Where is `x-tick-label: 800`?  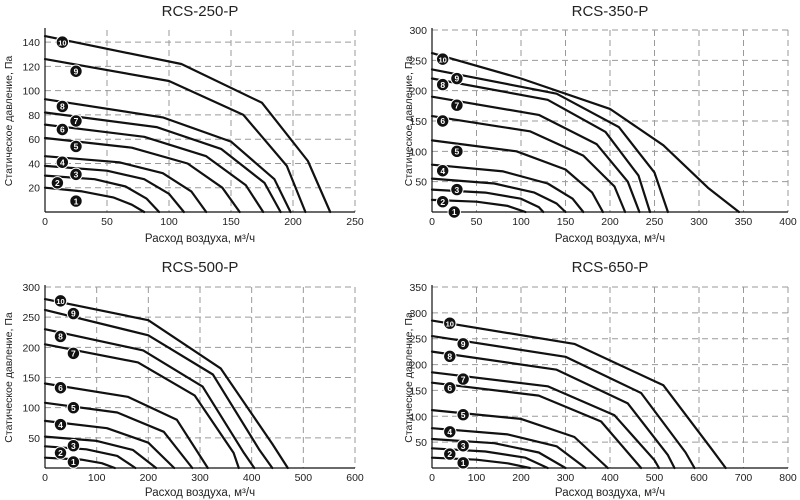
x-tick-label: 800 is located at coordinates (788, 478).